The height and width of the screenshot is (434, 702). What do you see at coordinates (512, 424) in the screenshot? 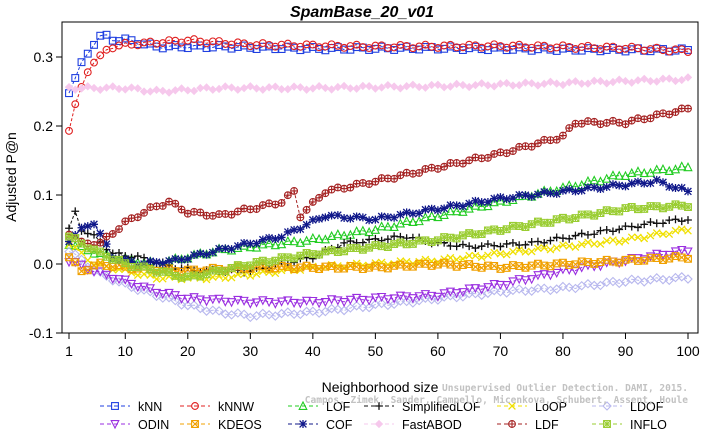
I see `legend-marker-ldf` at bounding box center [512, 424].